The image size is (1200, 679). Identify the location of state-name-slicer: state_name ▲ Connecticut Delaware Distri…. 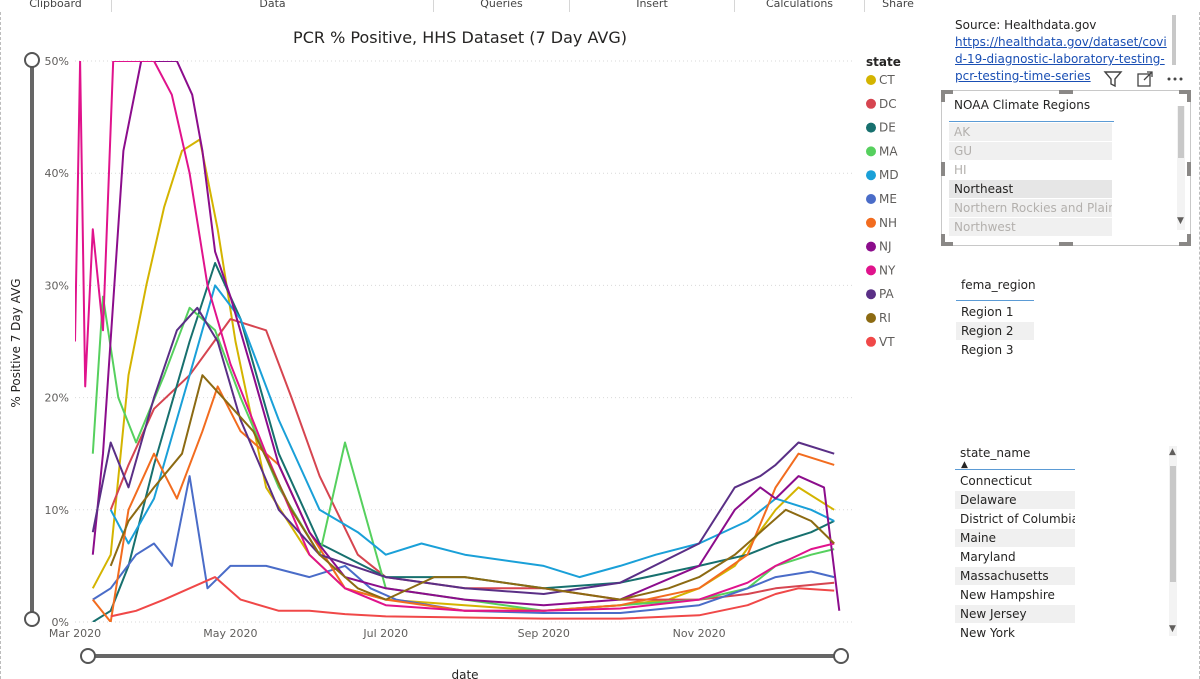
(1020, 547).